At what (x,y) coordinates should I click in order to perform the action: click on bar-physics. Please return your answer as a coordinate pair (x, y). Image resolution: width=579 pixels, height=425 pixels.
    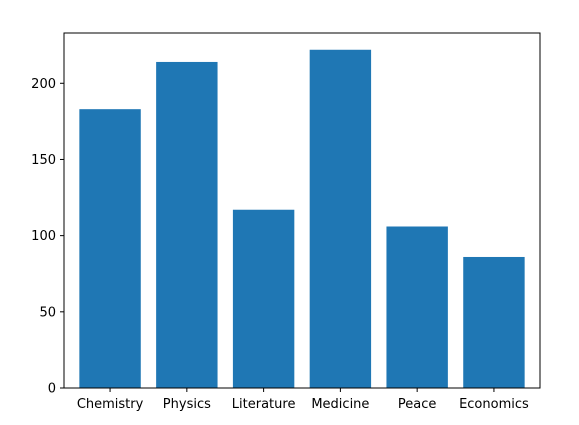
    Looking at the image, I should click on (187, 225).